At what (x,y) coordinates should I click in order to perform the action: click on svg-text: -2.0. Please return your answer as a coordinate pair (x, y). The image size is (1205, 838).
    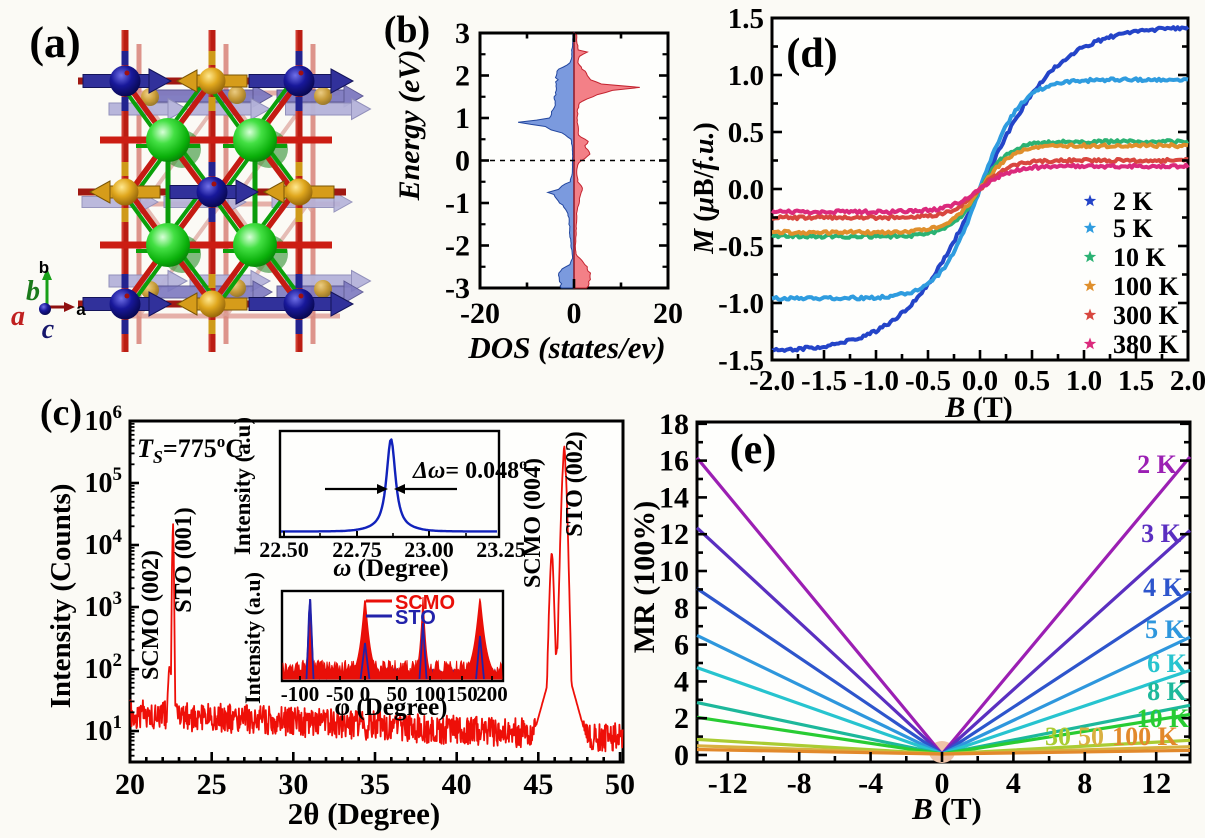
    Looking at the image, I should click on (772, 381).